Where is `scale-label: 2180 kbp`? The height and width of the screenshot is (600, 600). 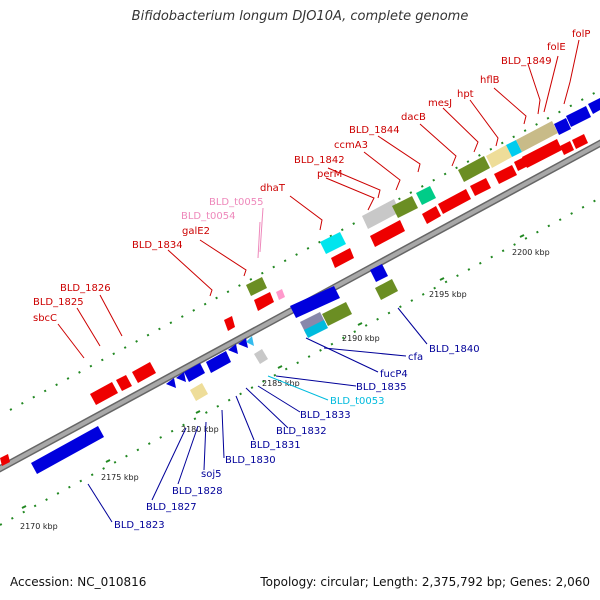 scale-label: 2180 kbp is located at coordinates (200, 429).